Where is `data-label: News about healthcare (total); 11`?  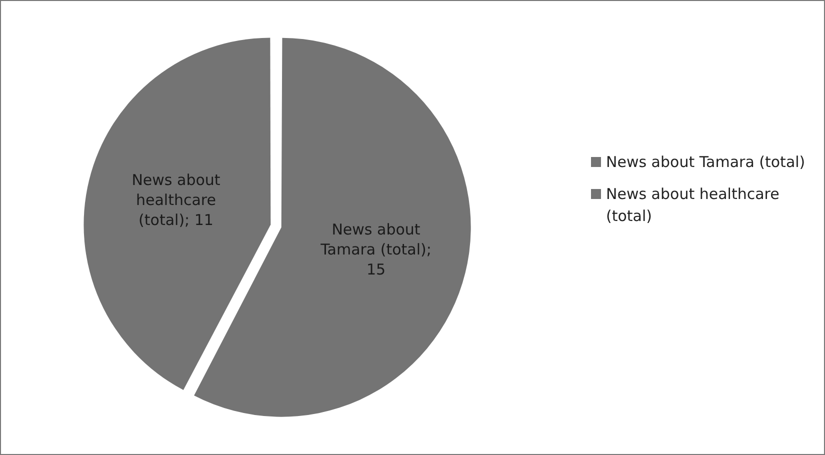 data-label: News about healthcare (total); 11 is located at coordinates (176, 200).